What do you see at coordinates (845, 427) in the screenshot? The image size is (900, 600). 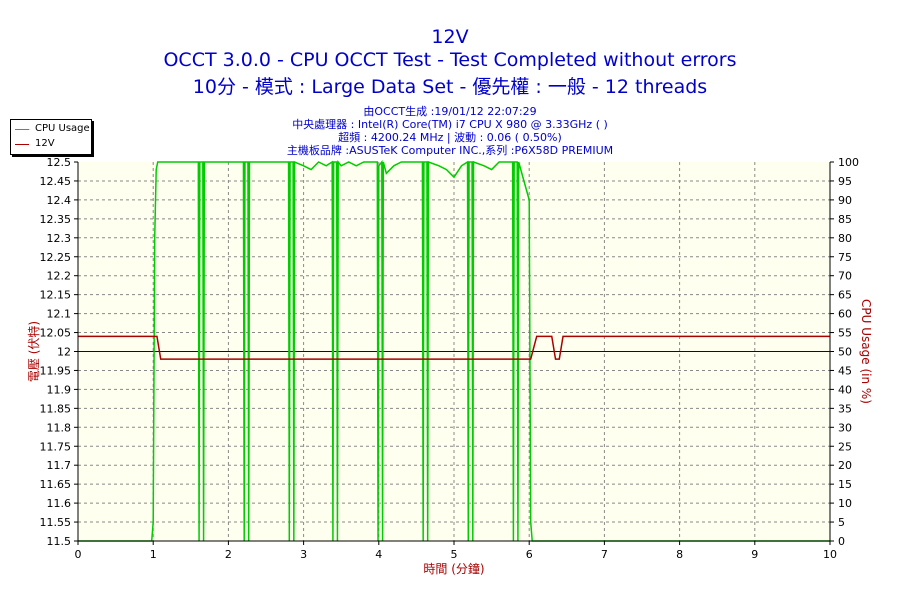 I see `y-right-tick-label: 30` at bounding box center [845, 427].